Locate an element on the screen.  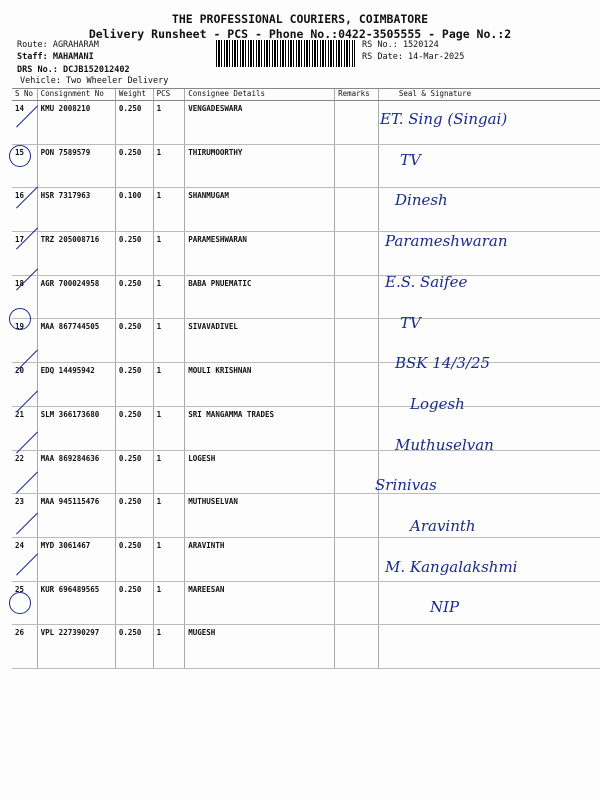
table-row: 18 AGR 700024958 0.250 1 BABA PNUEMATIC is located at coordinates (306, 297).